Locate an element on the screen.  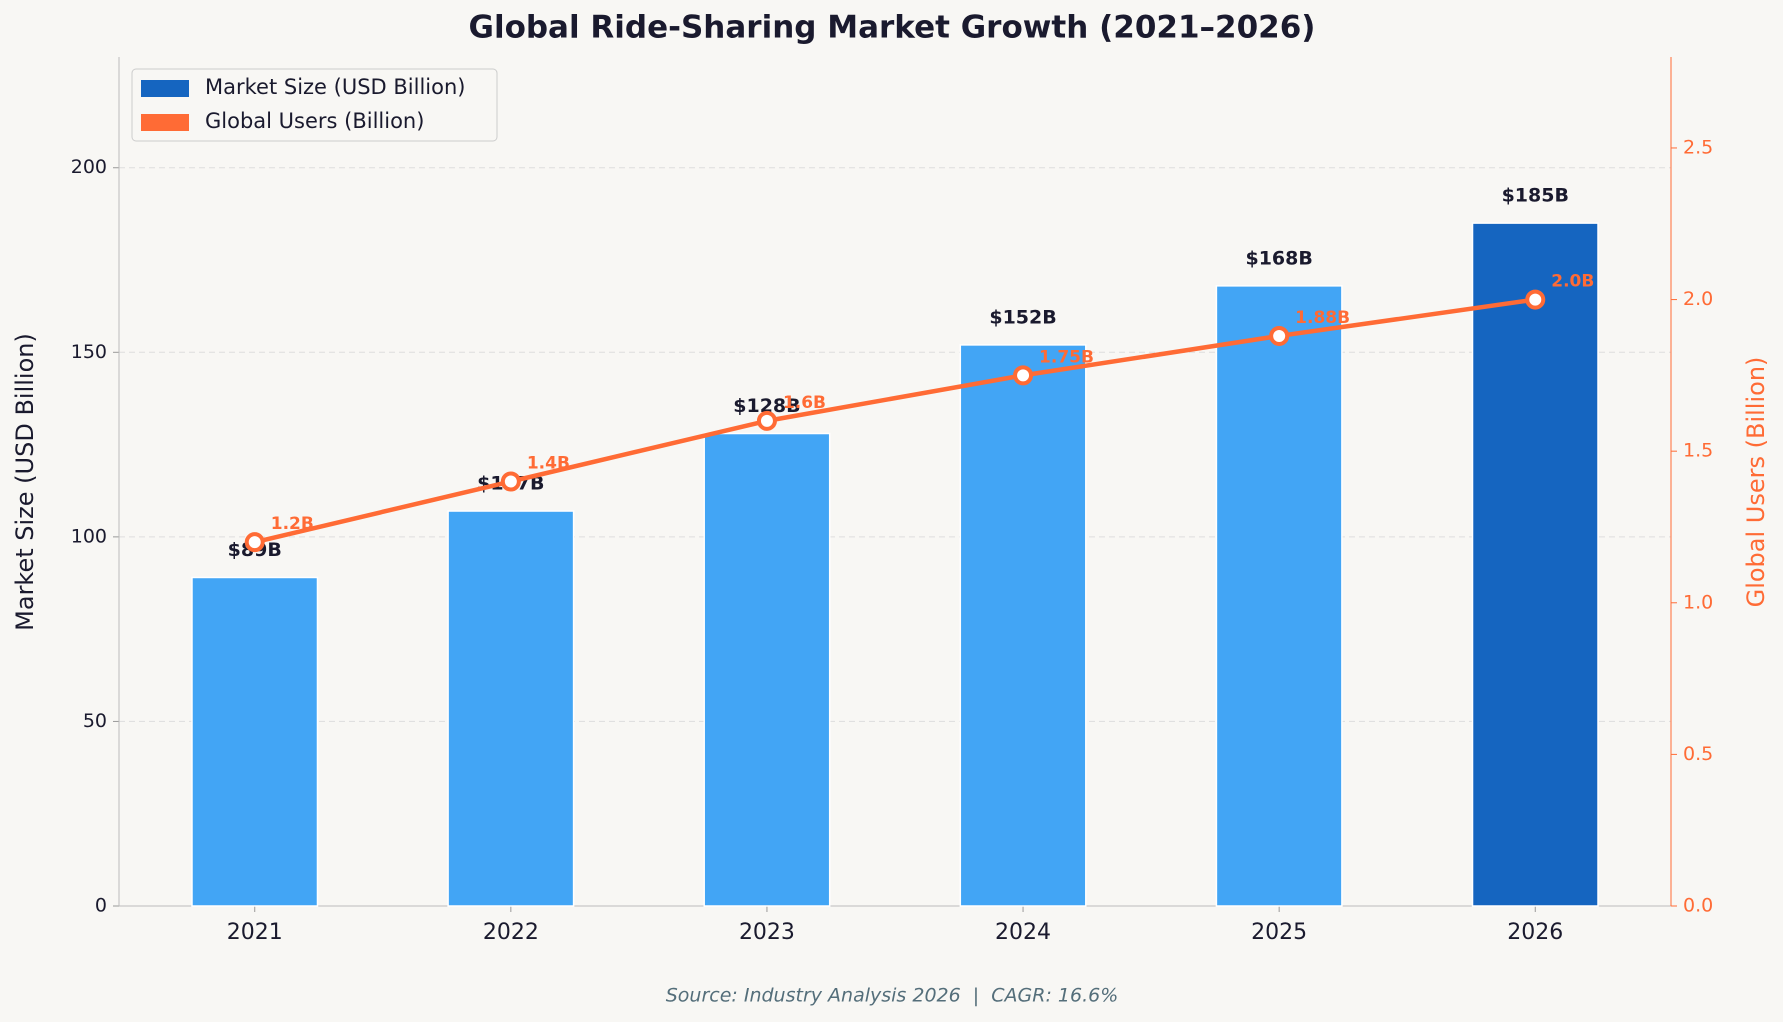
y-axis-title: Market Size (USD Billion) is located at coordinates (25, 482).